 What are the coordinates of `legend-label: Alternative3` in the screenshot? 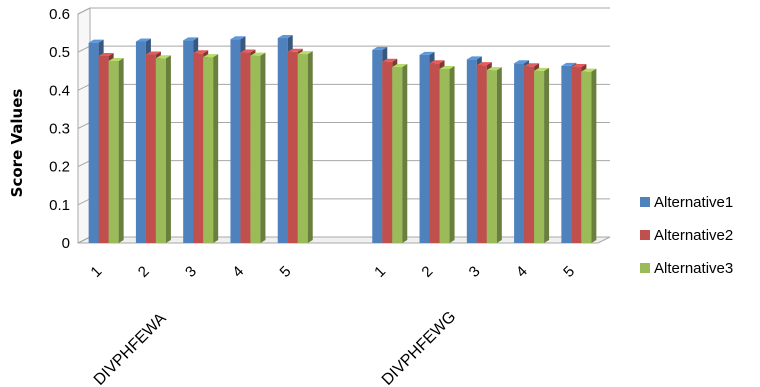 It's located at (693, 268).